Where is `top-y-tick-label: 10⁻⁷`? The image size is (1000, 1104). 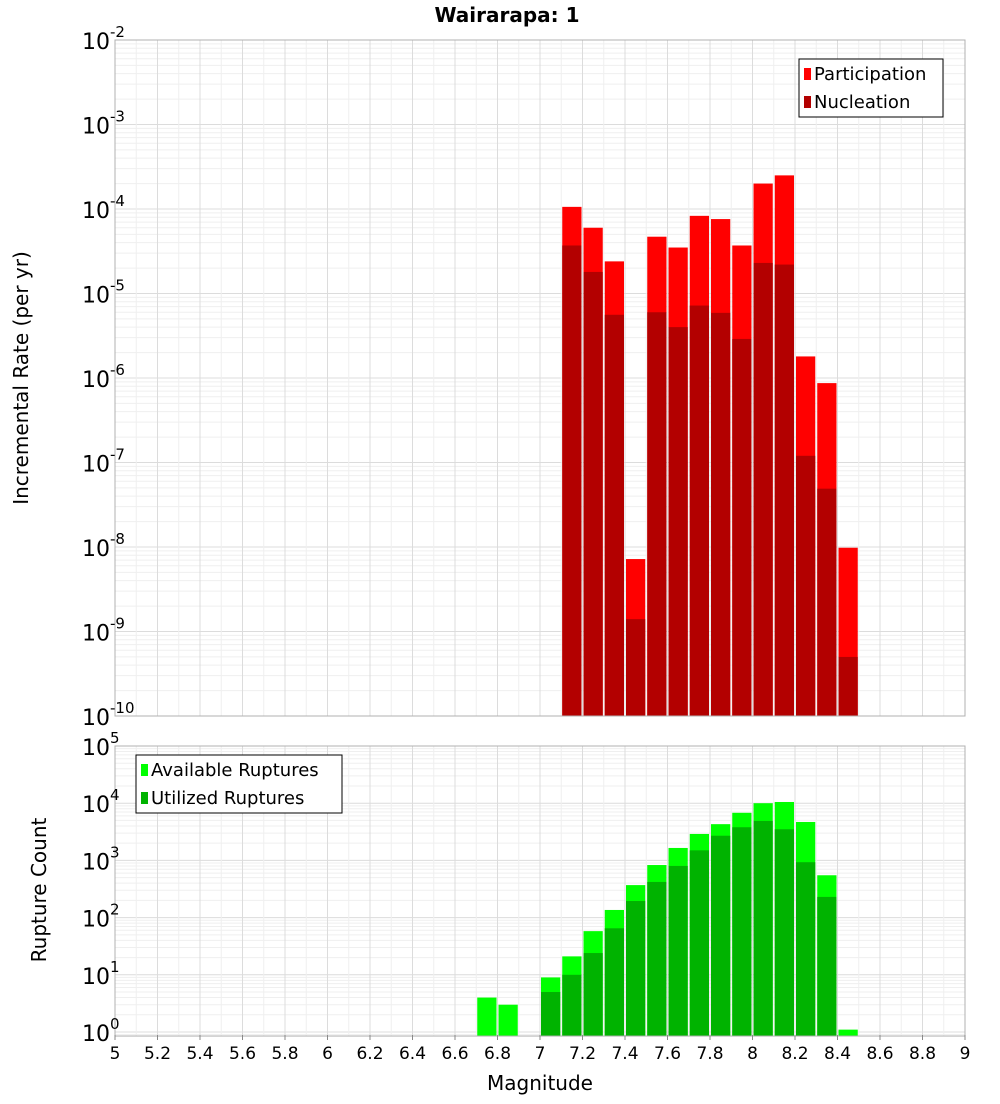
top-y-tick-label: 10⁻⁷ is located at coordinates (103, 462).